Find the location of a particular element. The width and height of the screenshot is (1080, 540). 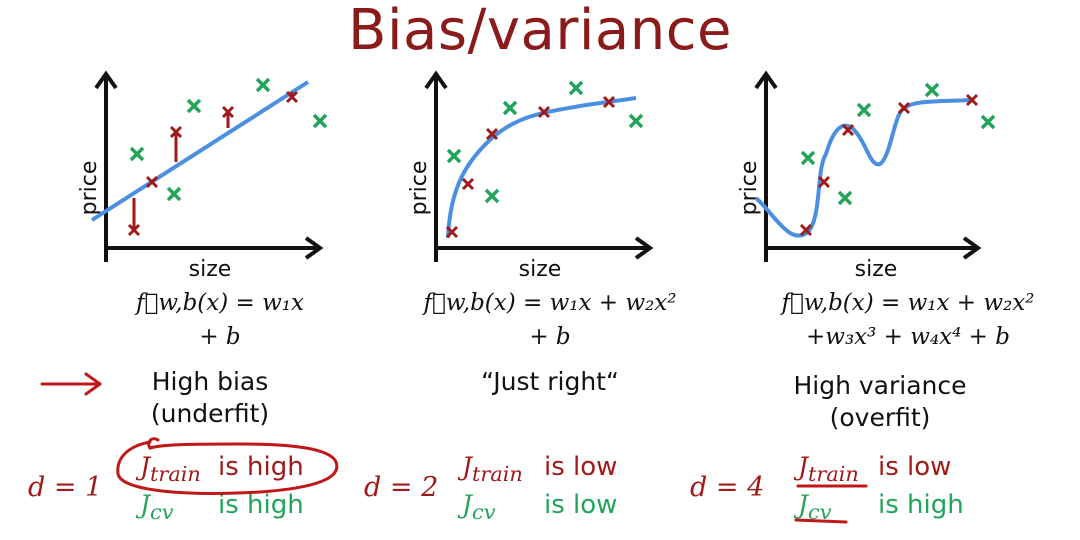

plot-just-right: price is located at coordinates (530, 166).